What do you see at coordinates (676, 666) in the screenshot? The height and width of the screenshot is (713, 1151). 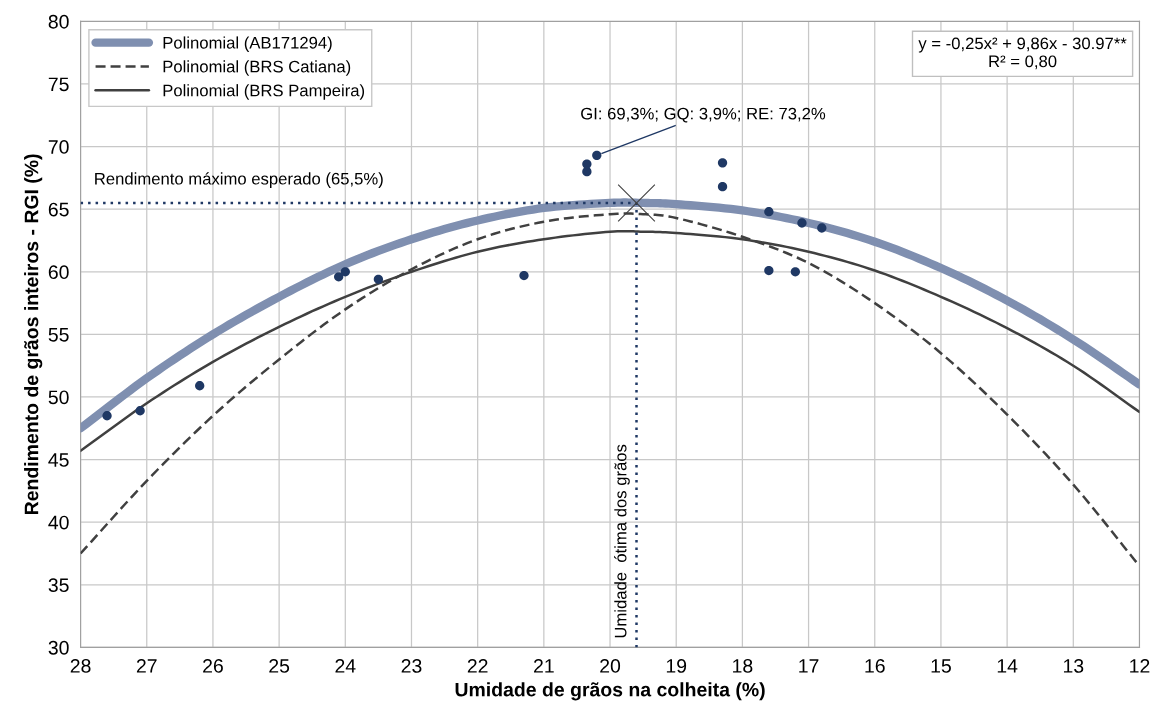 I see `x-tick-label: 19` at bounding box center [676, 666].